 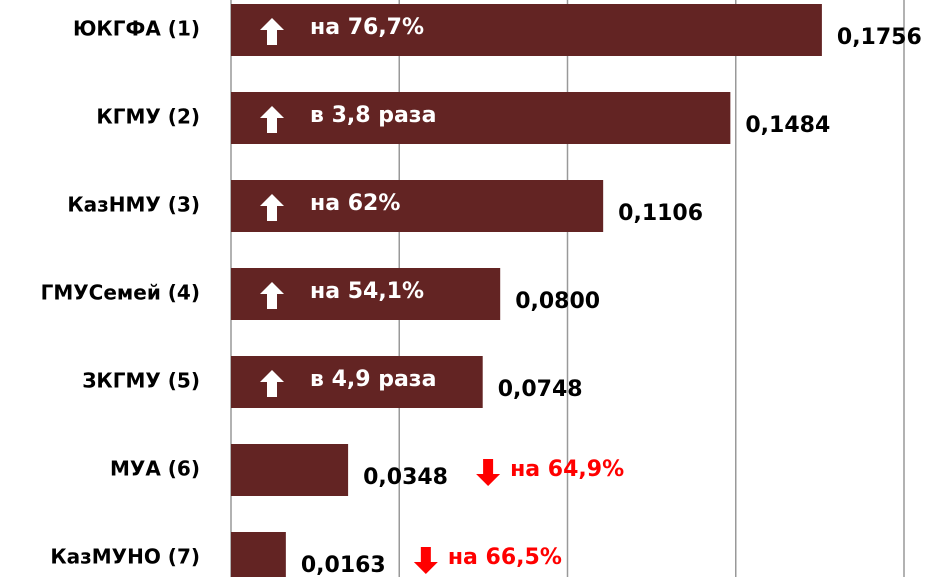 I want to click on category-label: КазМУНО (7), so click(x=125, y=557).